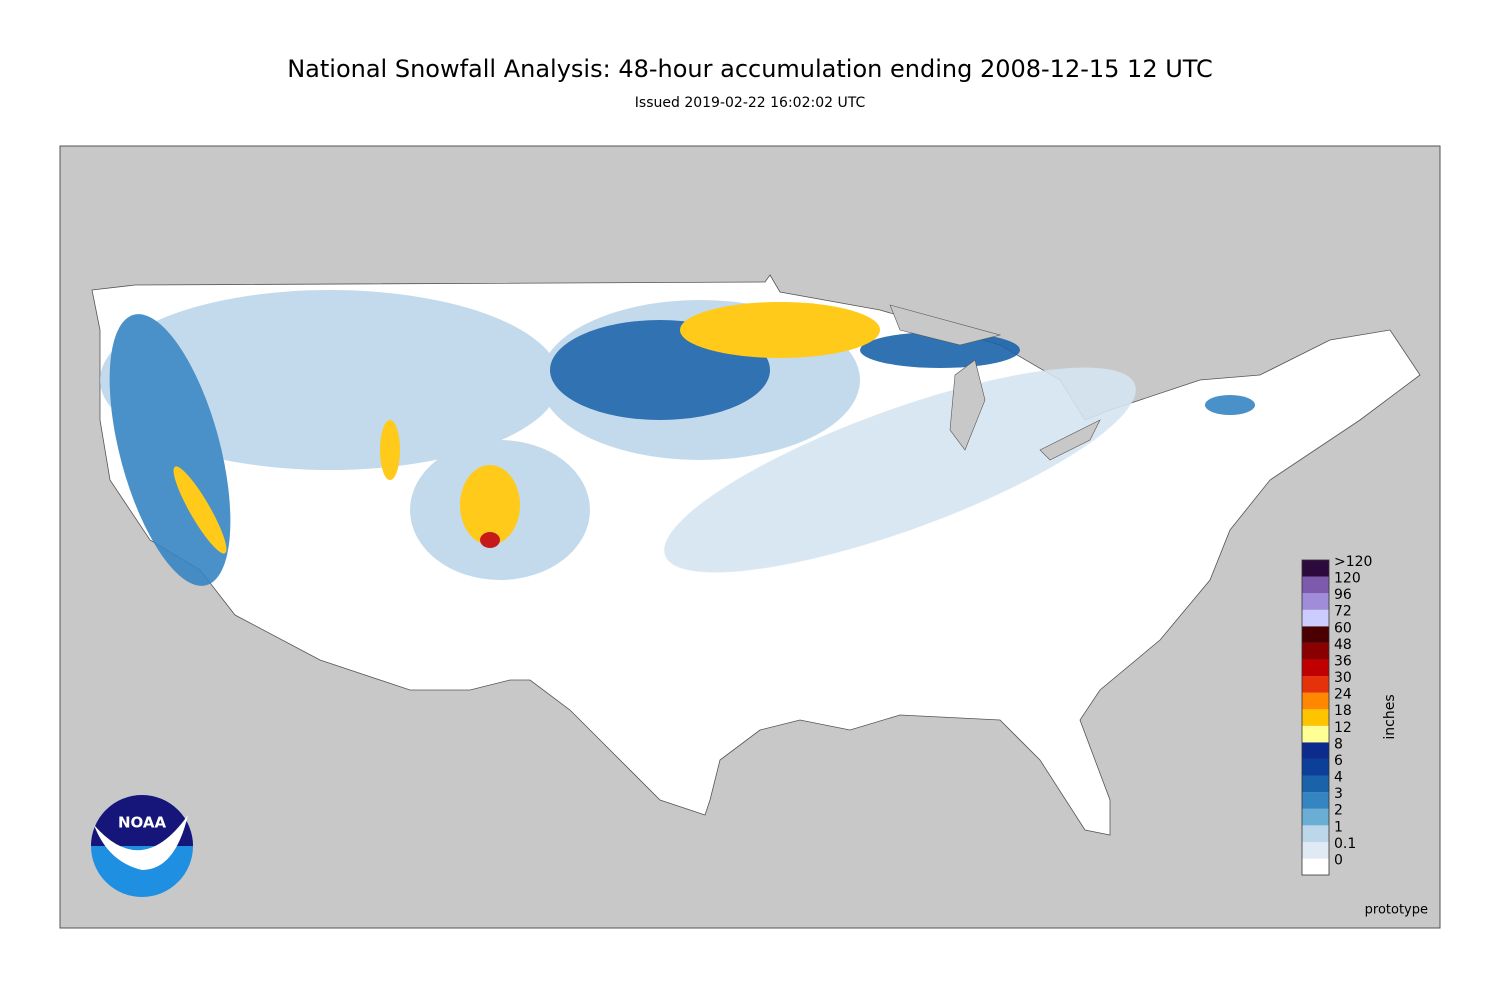 The height and width of the screenshot is (982, 1500). Describe the element at coordinates (1343, 595) in the screenshot. I see `legend-label: 96` at that location.